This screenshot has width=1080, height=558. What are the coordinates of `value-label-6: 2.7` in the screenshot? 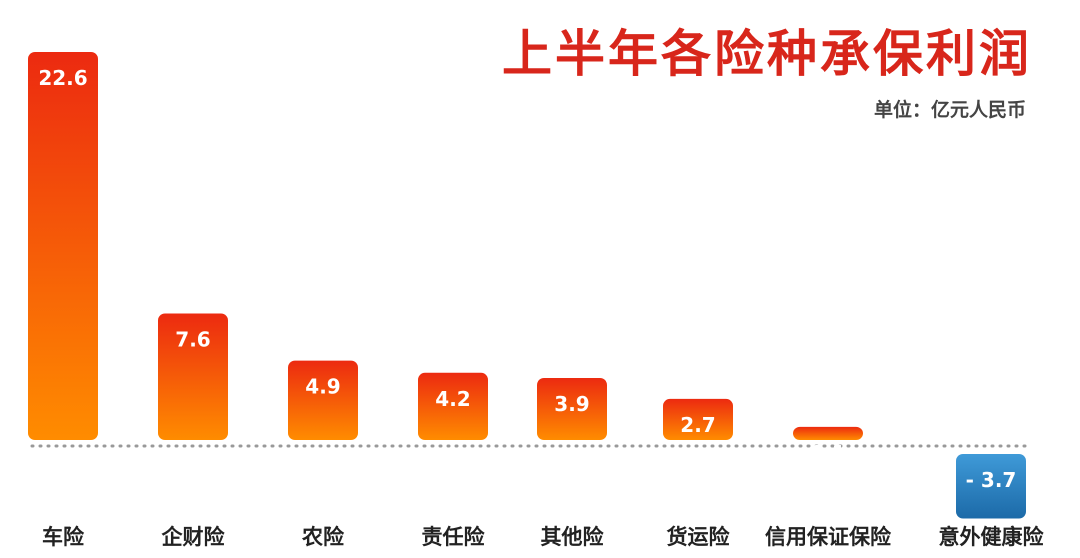 It's located at (697, 425).